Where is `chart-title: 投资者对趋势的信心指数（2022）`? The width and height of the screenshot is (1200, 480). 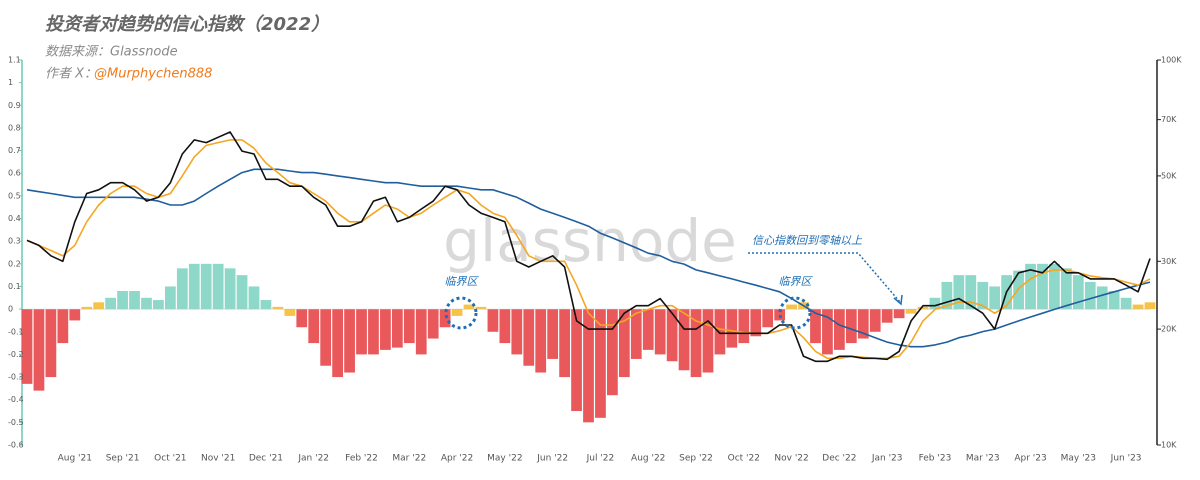 chart-title: 投资者对趋势的信心指数（2022） is located at coordinates (187, 24).